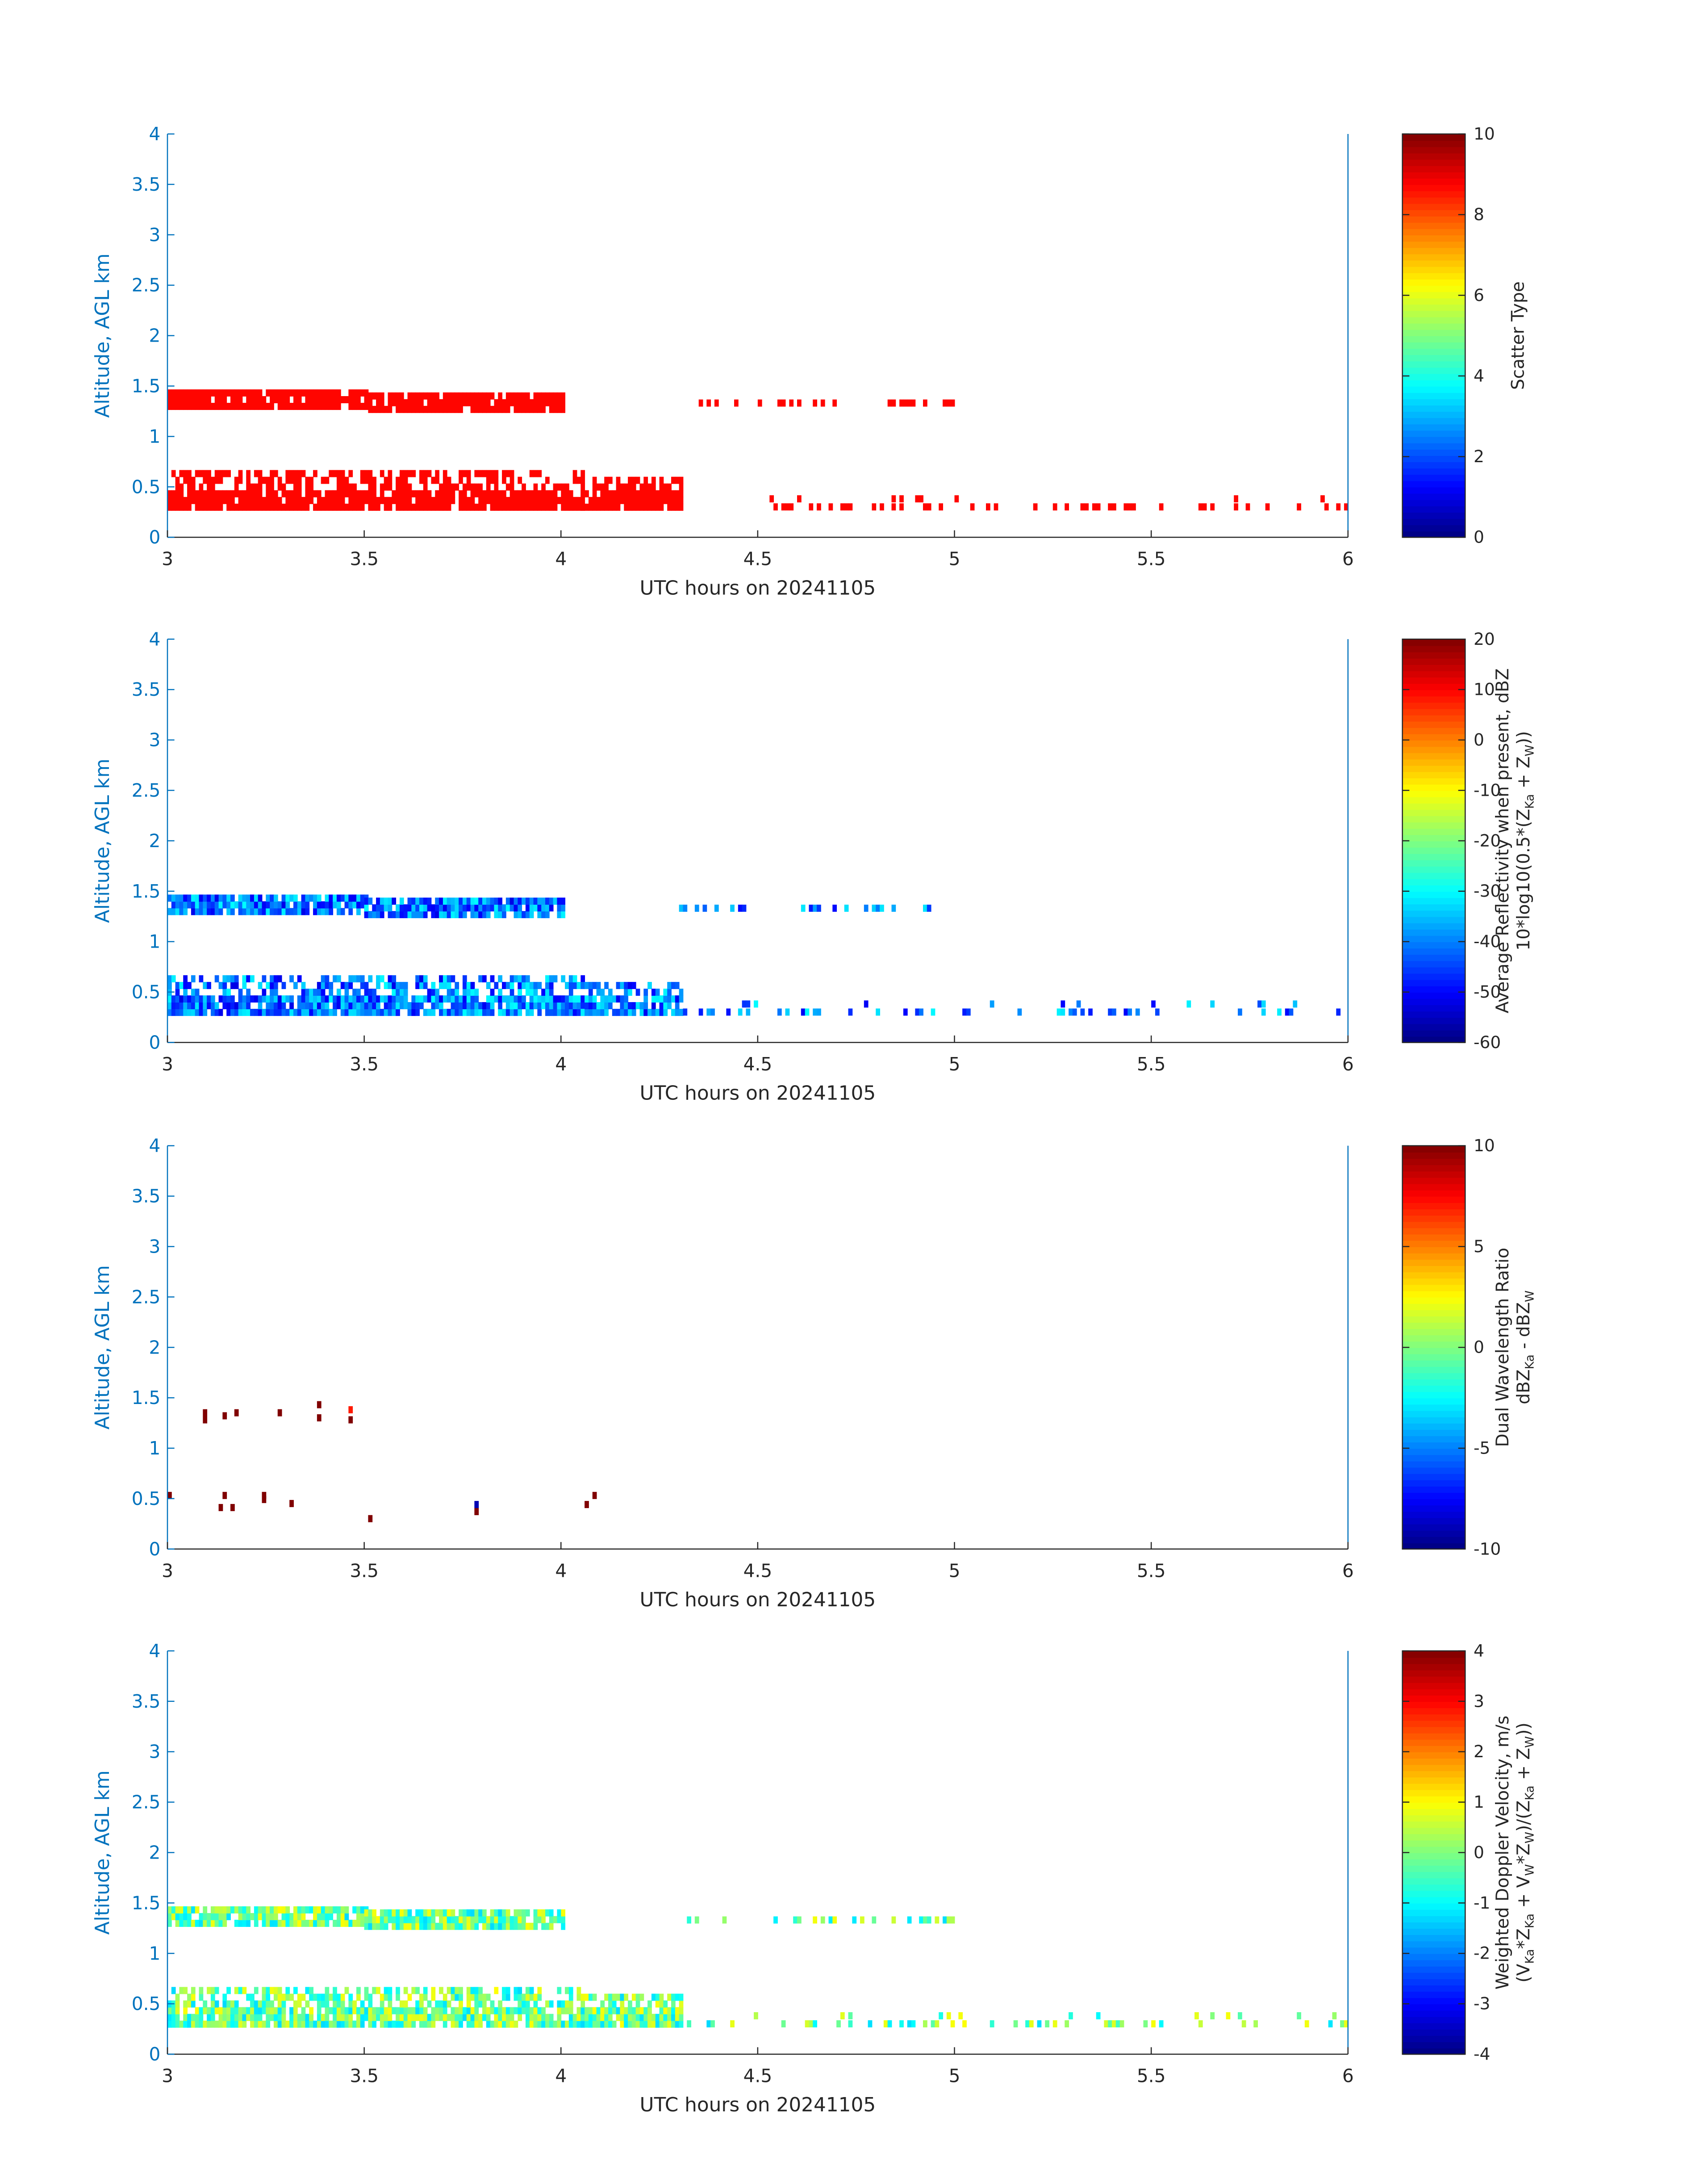  I want to click on x-tick-label: 5.5, so click(1151, 1064).